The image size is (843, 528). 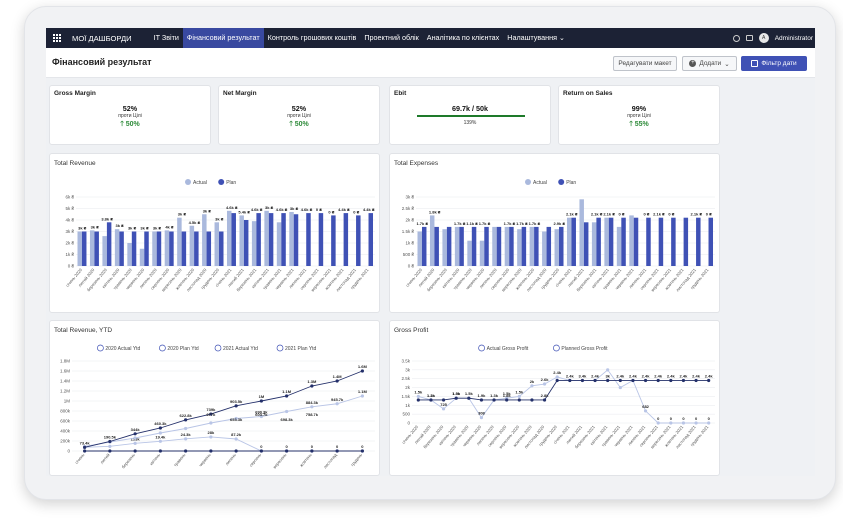 What do you see at coordinates (736, 38) in the screenshot?
I see `clock-icon` at bounding box center [736, 38].